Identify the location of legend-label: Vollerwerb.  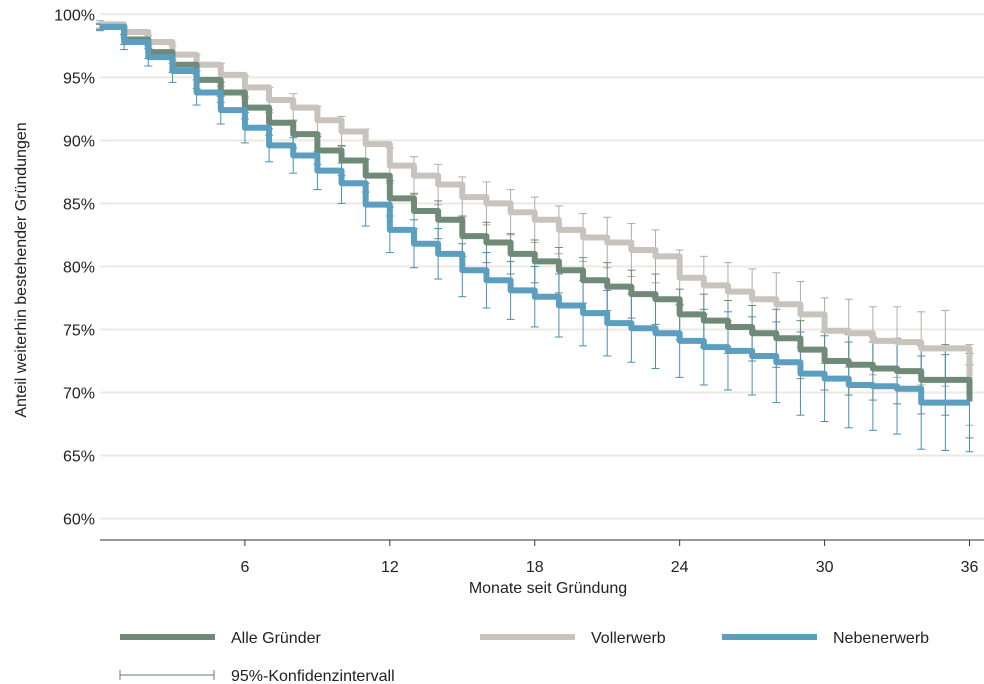
(628, 638).